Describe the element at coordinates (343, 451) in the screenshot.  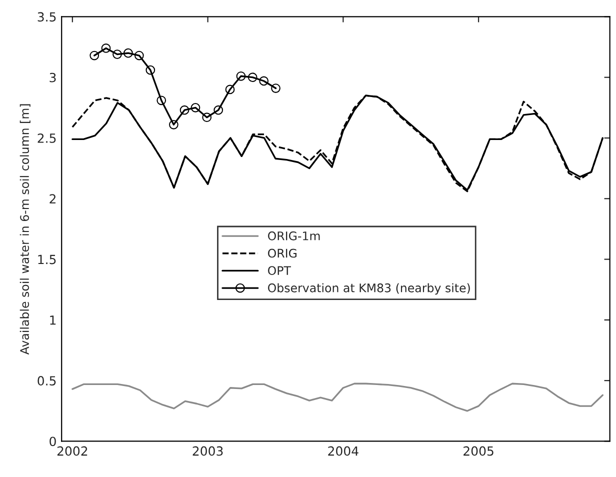
I see `x-tick-label: 2004` at that location.